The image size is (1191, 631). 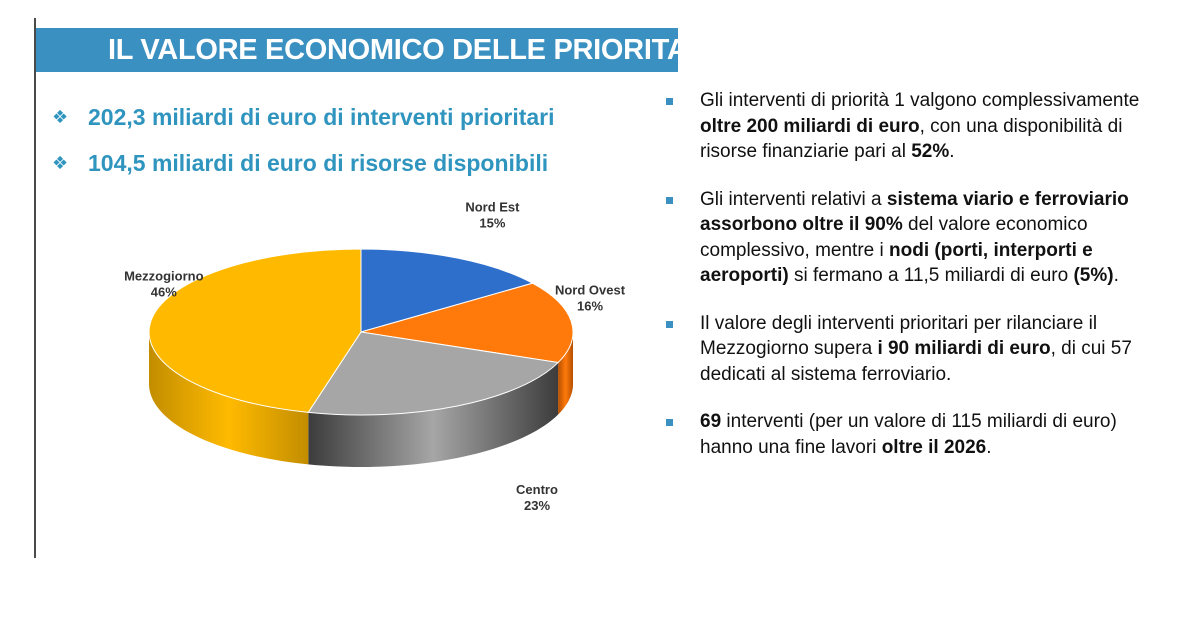 I want to click on pie-side-walls, so click(x=361, y=399).